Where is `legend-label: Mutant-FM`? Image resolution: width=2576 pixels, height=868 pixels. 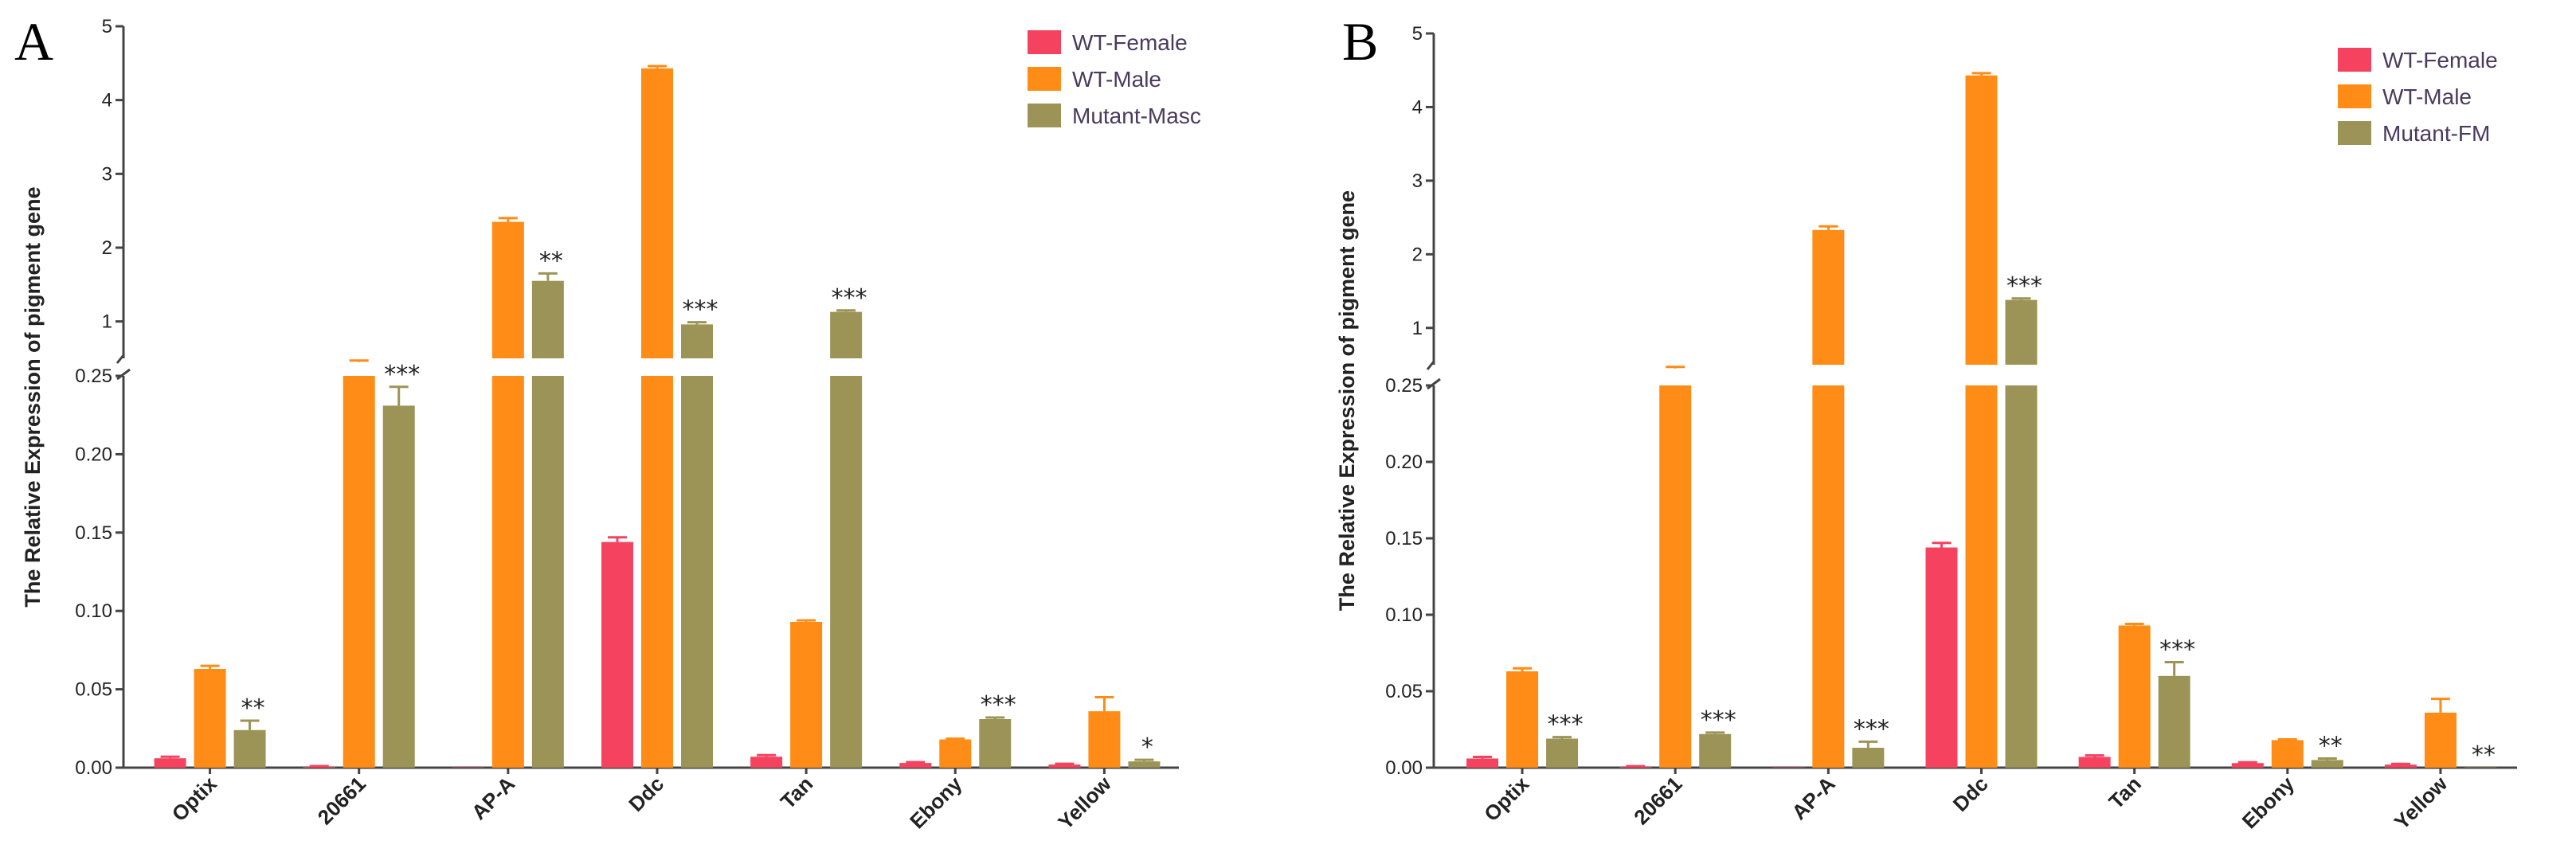
legend-label: Mutant-FM is located at coordinates (2436, 133).